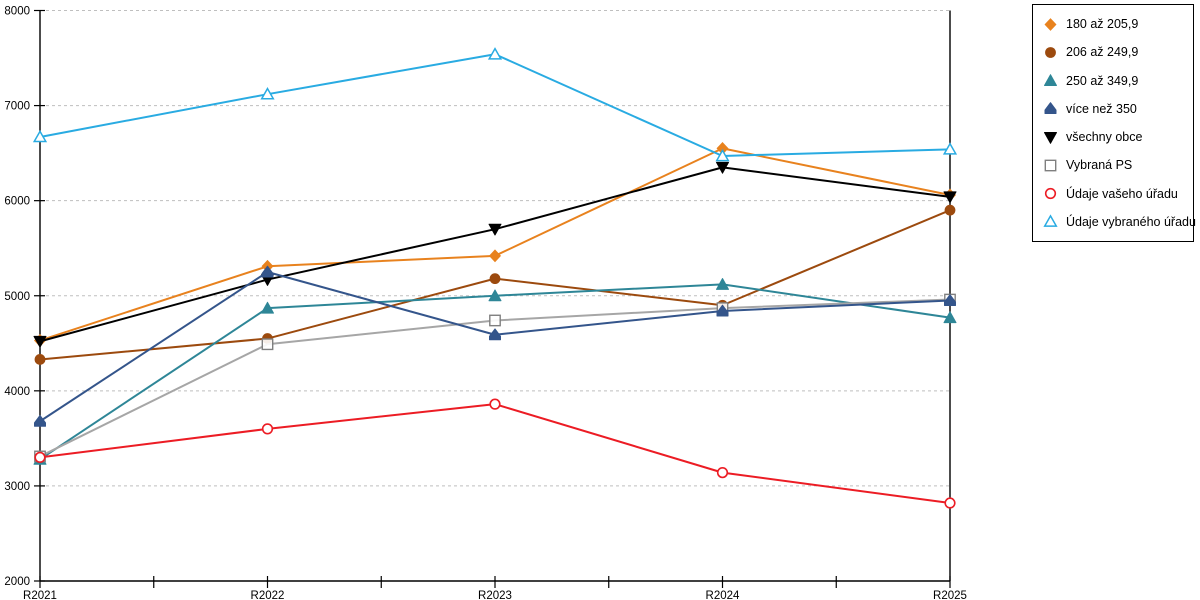  I want to click on legend-label: Údaje vašeho úřadu, so click(1122, 193).